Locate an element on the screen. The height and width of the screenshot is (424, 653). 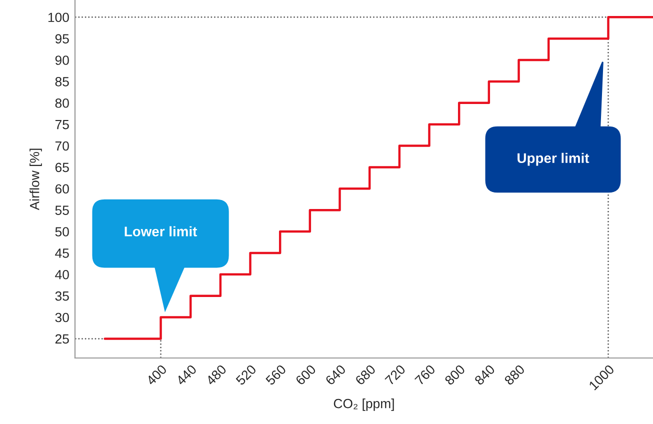
x-axis-title: CO₂ [ppm] is located at coordinates (364, 404).